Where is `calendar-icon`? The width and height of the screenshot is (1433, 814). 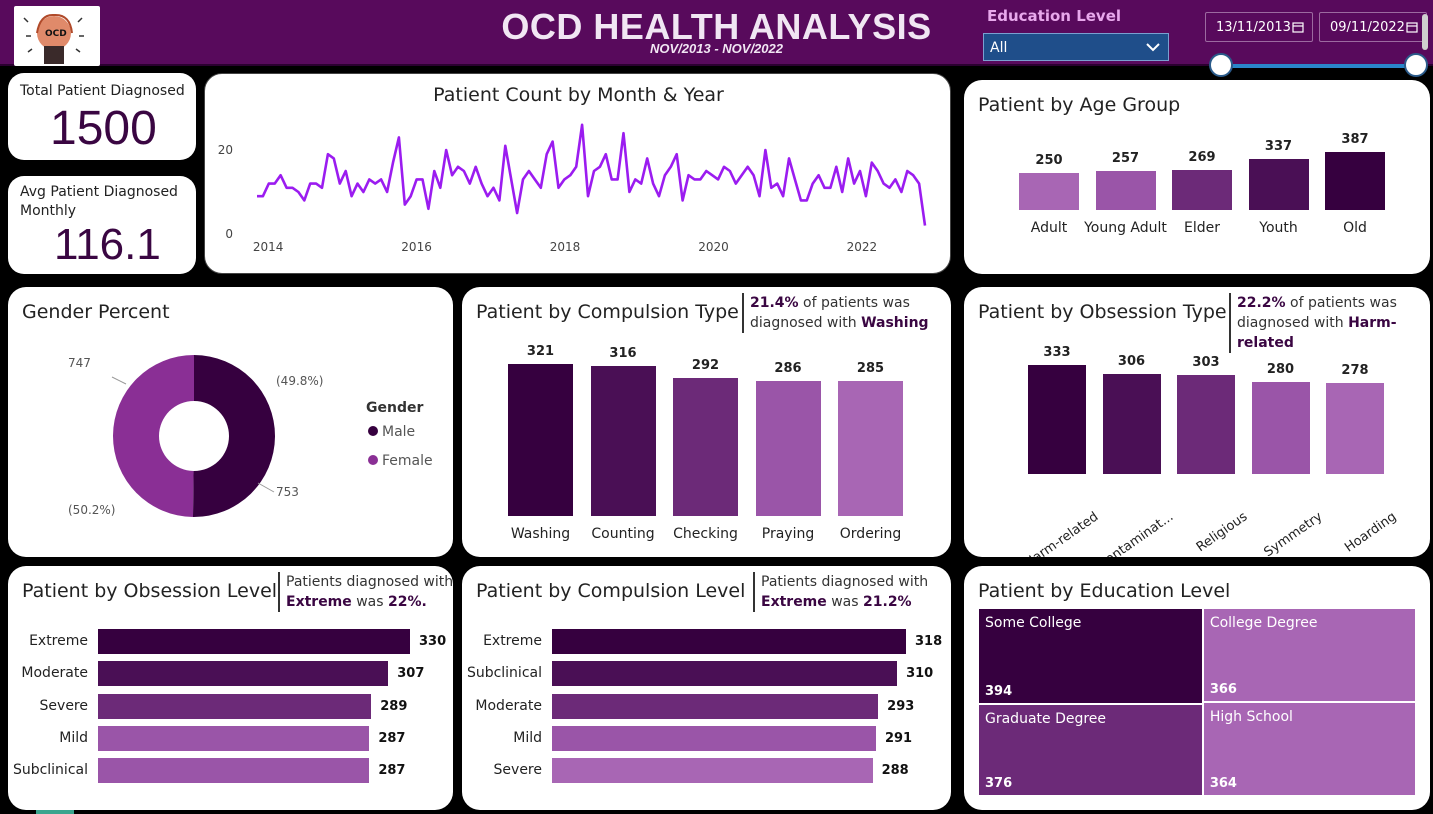
calendar-icon is located at coordinates (1412, 27).